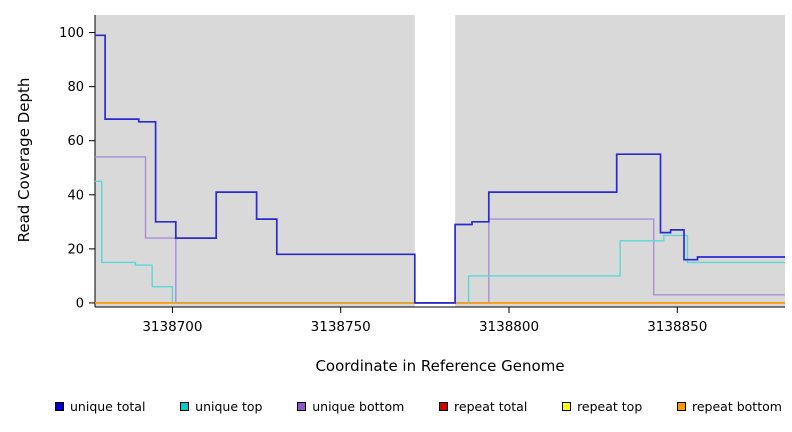  I want to click on legend-item-repeat-total: repeat total, so click(483, 406).